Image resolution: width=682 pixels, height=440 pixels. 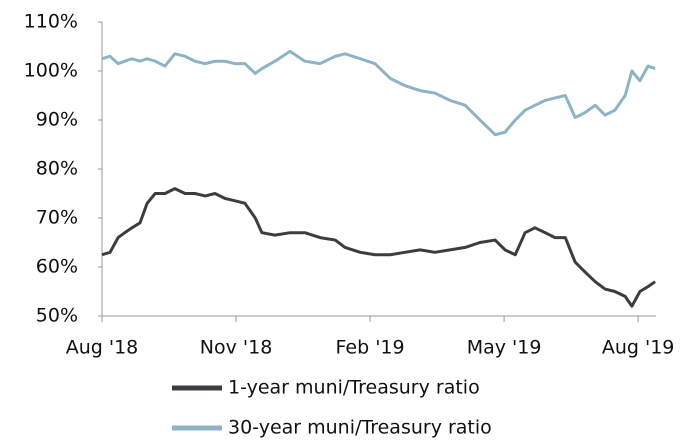 I want to click on y-tick-label: 100%, so click(x=51, y=71).